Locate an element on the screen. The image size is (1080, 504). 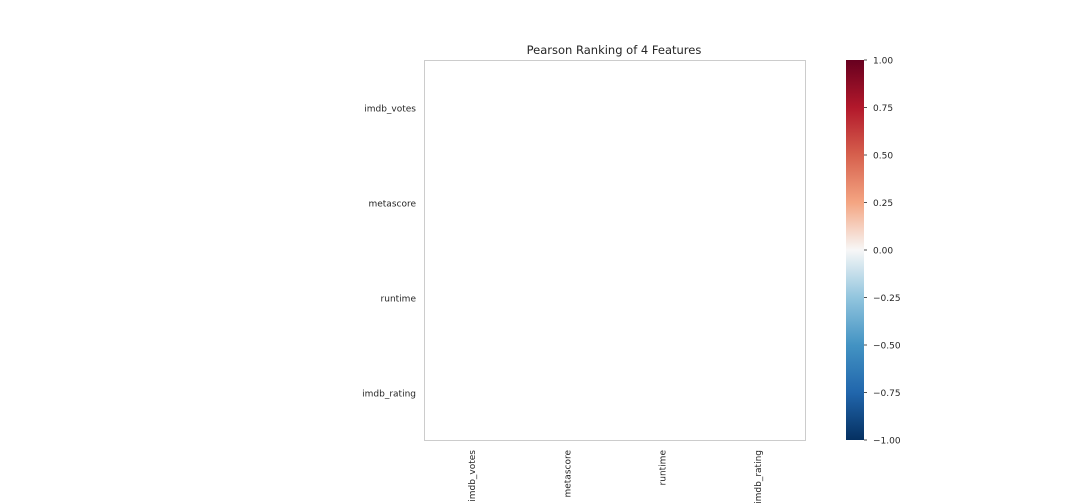
x-tick-label-runtime: runtime is located at coordinates (664, 468).